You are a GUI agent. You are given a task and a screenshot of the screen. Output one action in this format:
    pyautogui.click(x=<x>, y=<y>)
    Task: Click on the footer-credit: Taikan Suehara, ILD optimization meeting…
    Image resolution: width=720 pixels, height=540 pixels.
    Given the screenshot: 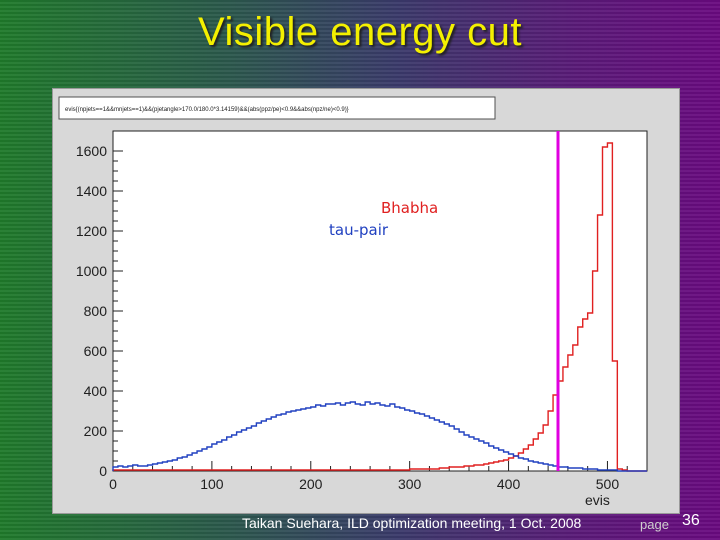 What is the action you would take?
    pyautogui.click(x=412, y=523)
    